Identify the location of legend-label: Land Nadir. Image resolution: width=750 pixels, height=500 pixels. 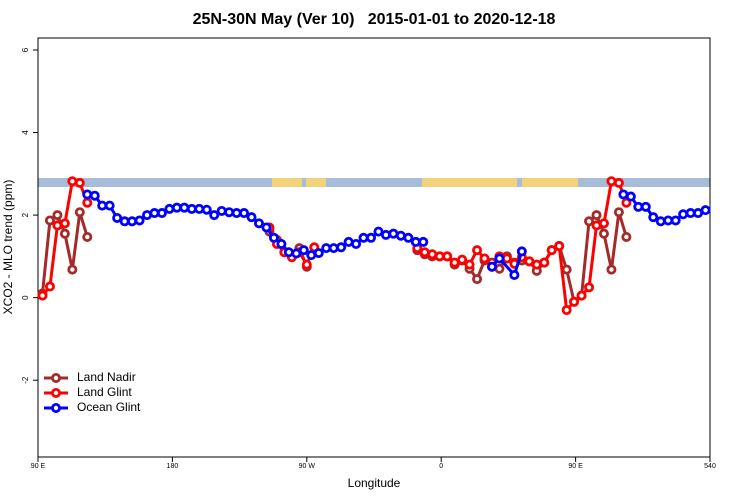
(106, 377).